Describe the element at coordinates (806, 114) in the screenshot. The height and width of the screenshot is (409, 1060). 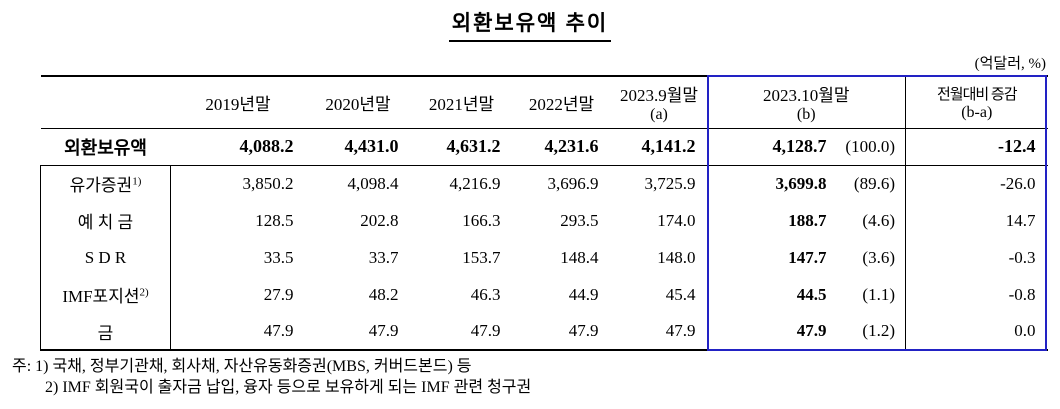
I see `col-header-oct2023-sub: (b)` at that location.